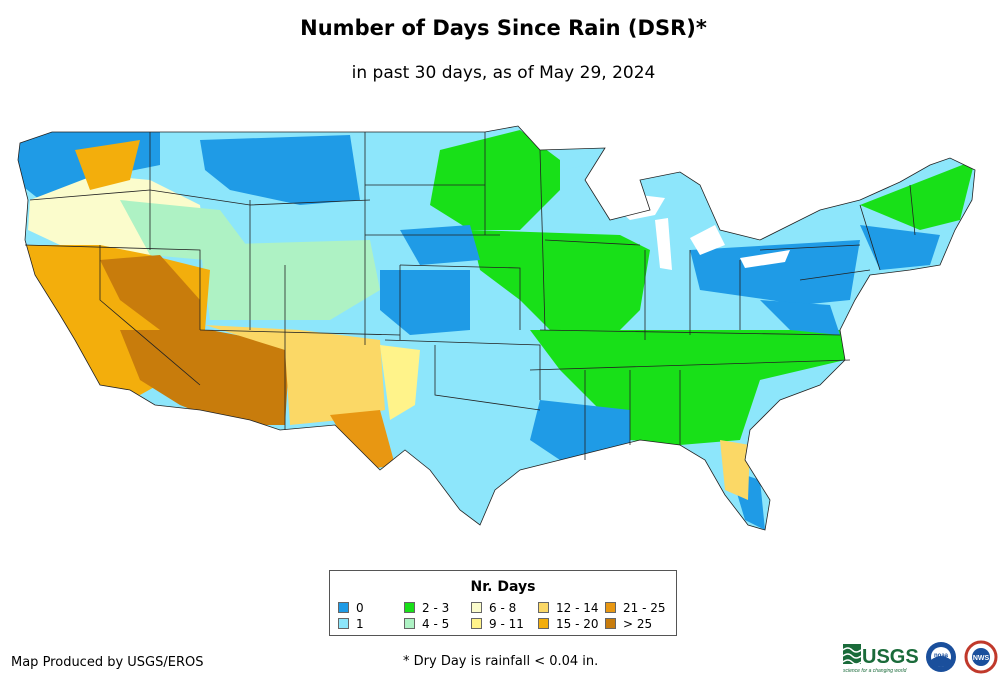 The width and height of the screenshot is (1007, 691). Describe the element at coordinates (351, 624) in the screenshot. I see `legend-item: 1` at that location.